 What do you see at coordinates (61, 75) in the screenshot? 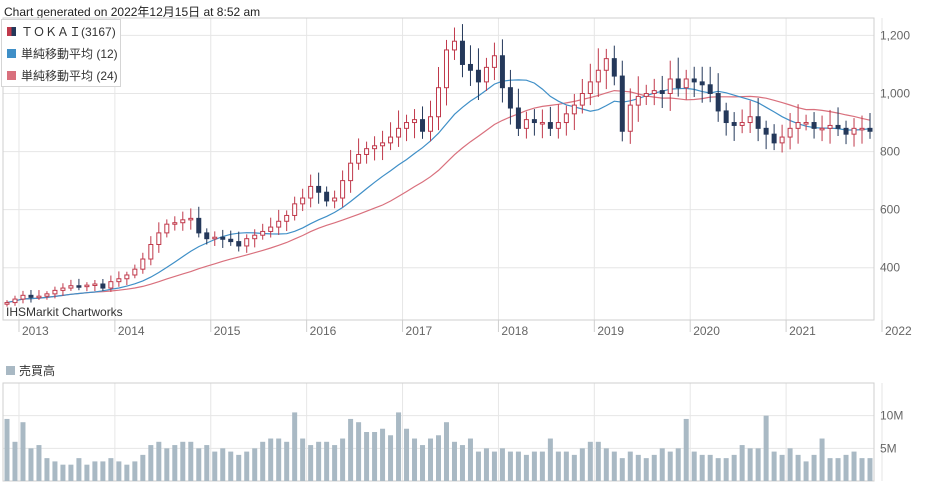
I see `legend-item-sma24: 単純移動平均 (24)` at bounding box center [61, 75].